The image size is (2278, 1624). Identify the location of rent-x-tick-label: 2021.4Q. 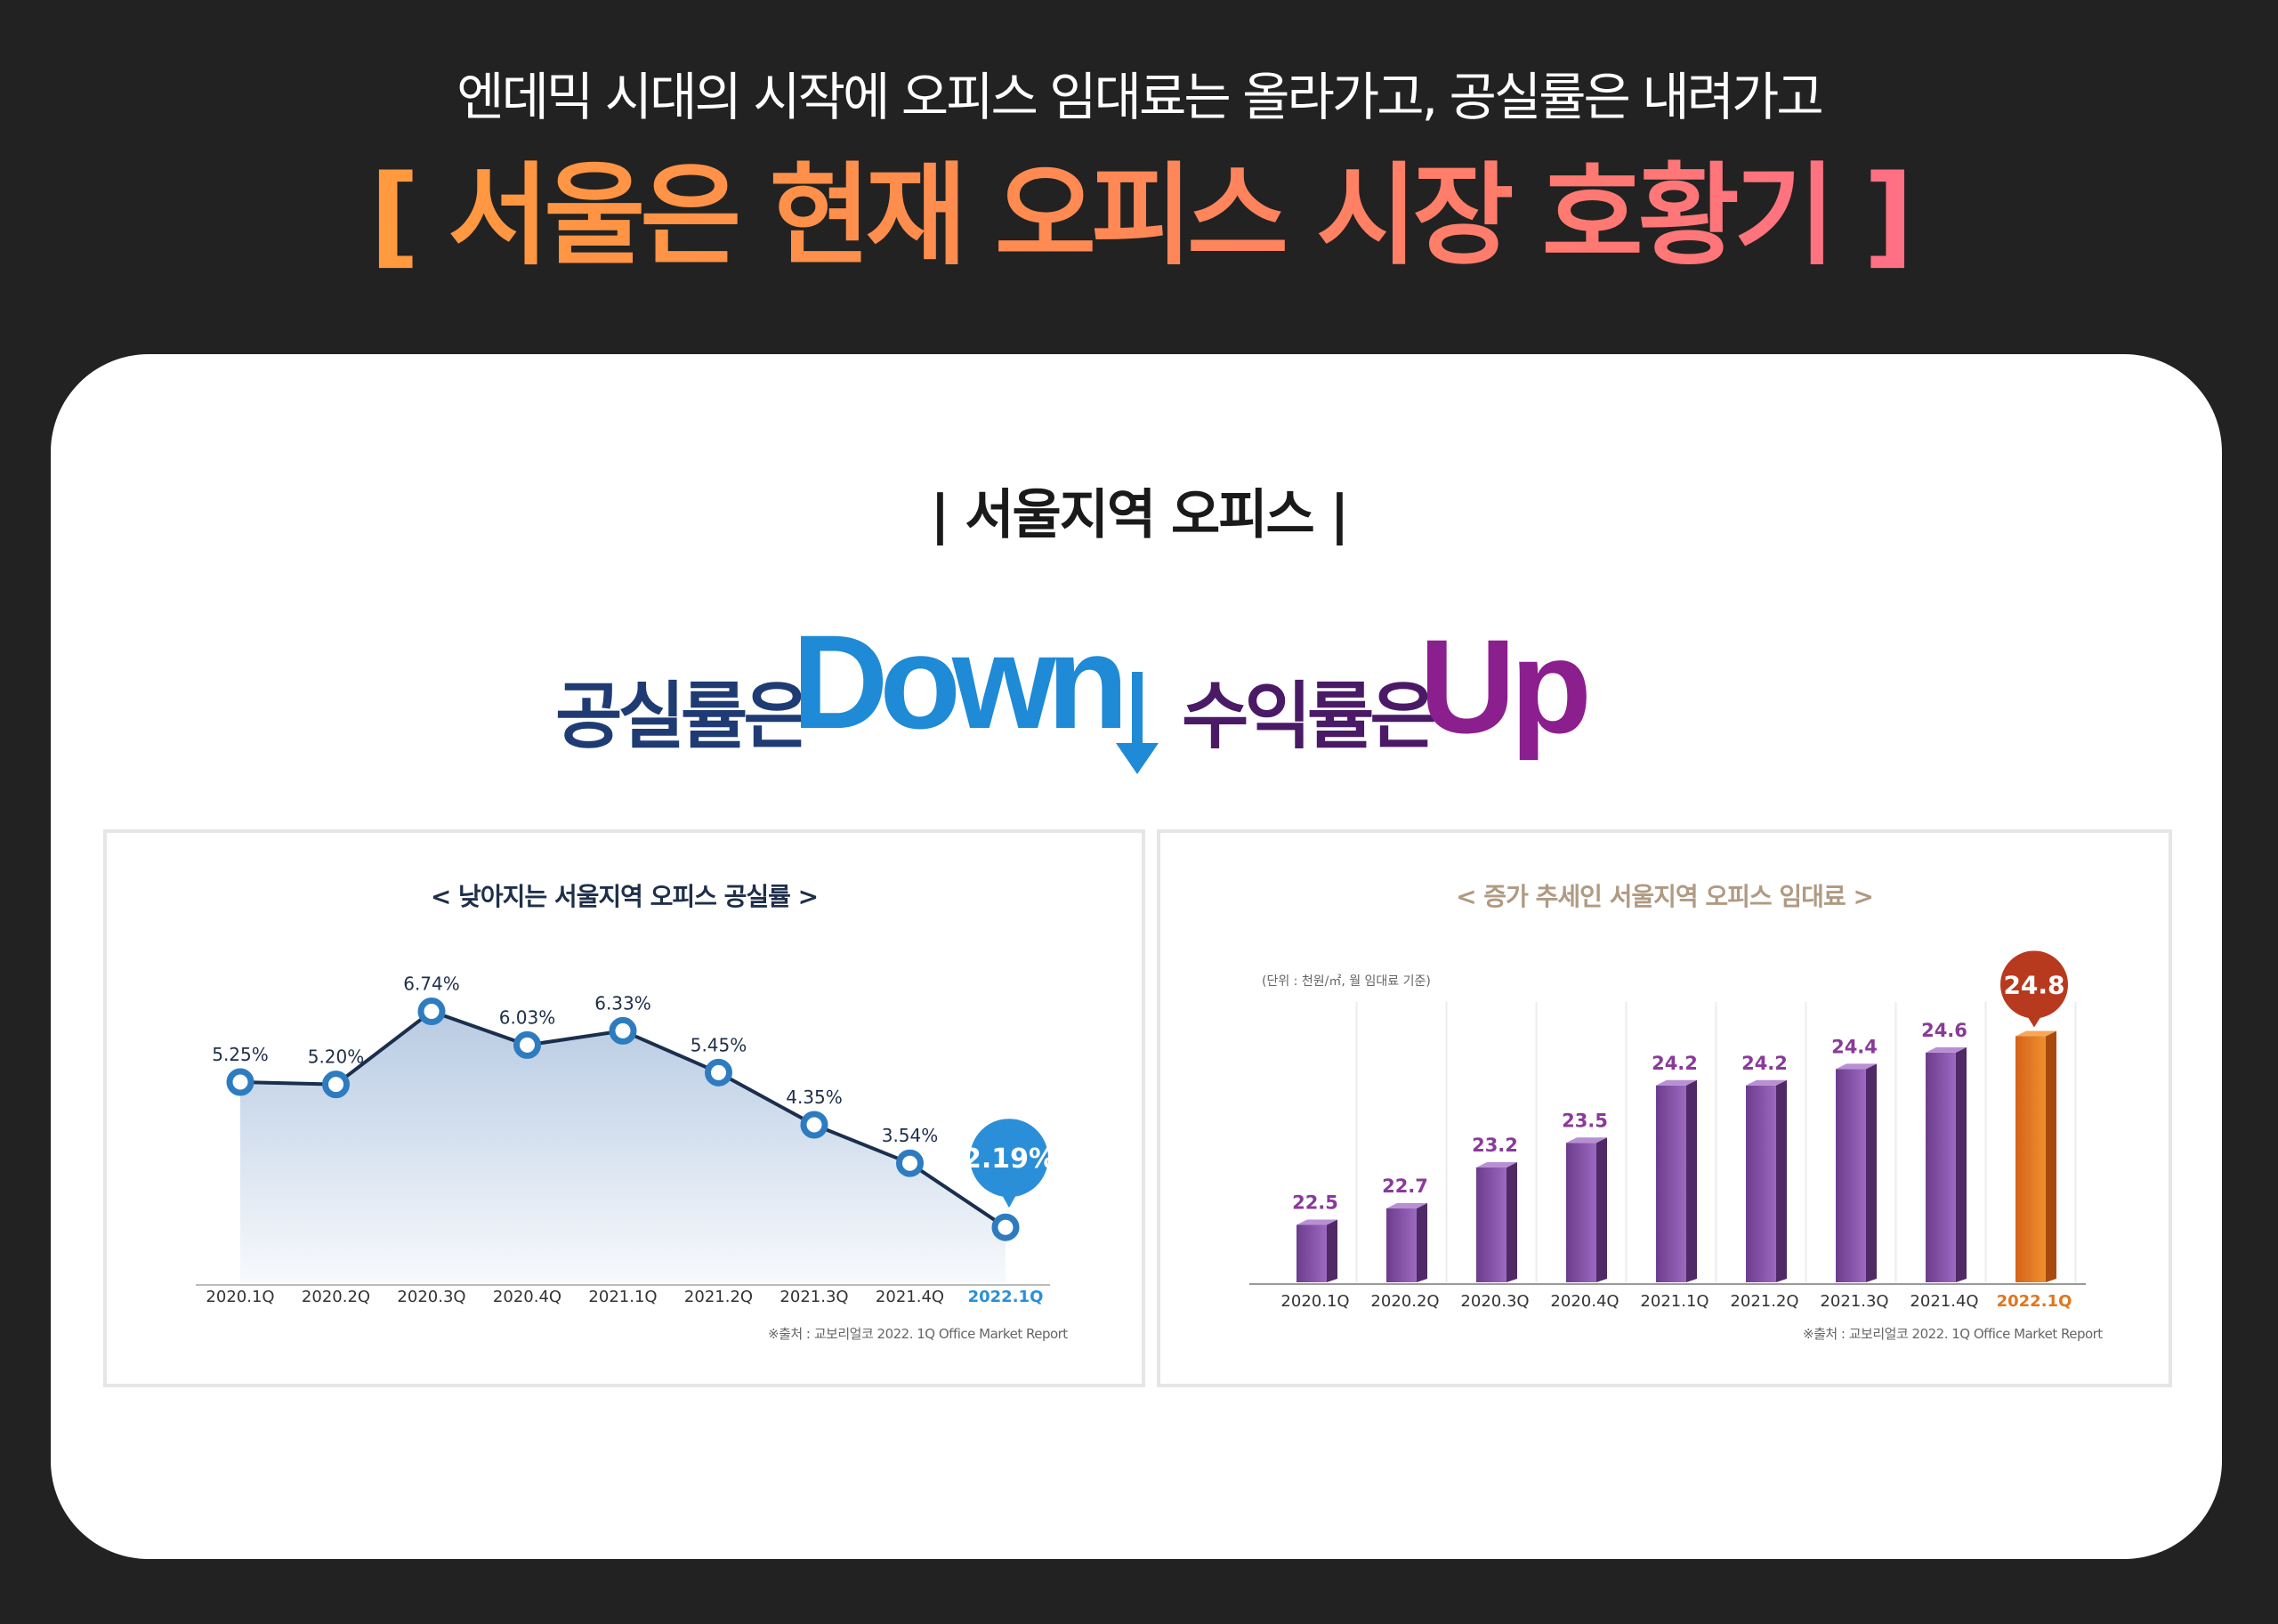
(1944, 1302).